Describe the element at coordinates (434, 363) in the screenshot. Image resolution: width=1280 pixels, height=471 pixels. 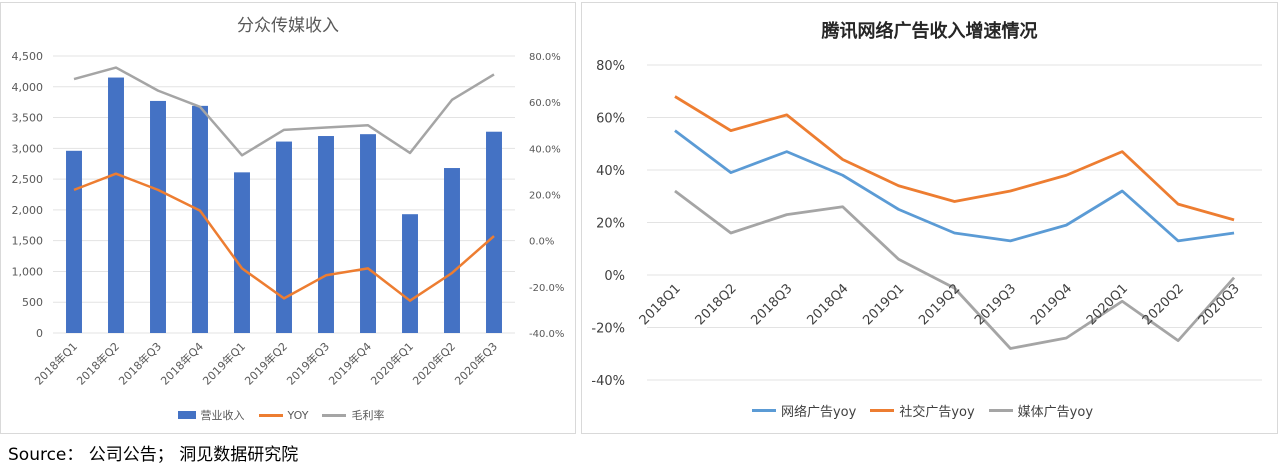
I see `left-x-tick-label: 2020年Q2` at that location.